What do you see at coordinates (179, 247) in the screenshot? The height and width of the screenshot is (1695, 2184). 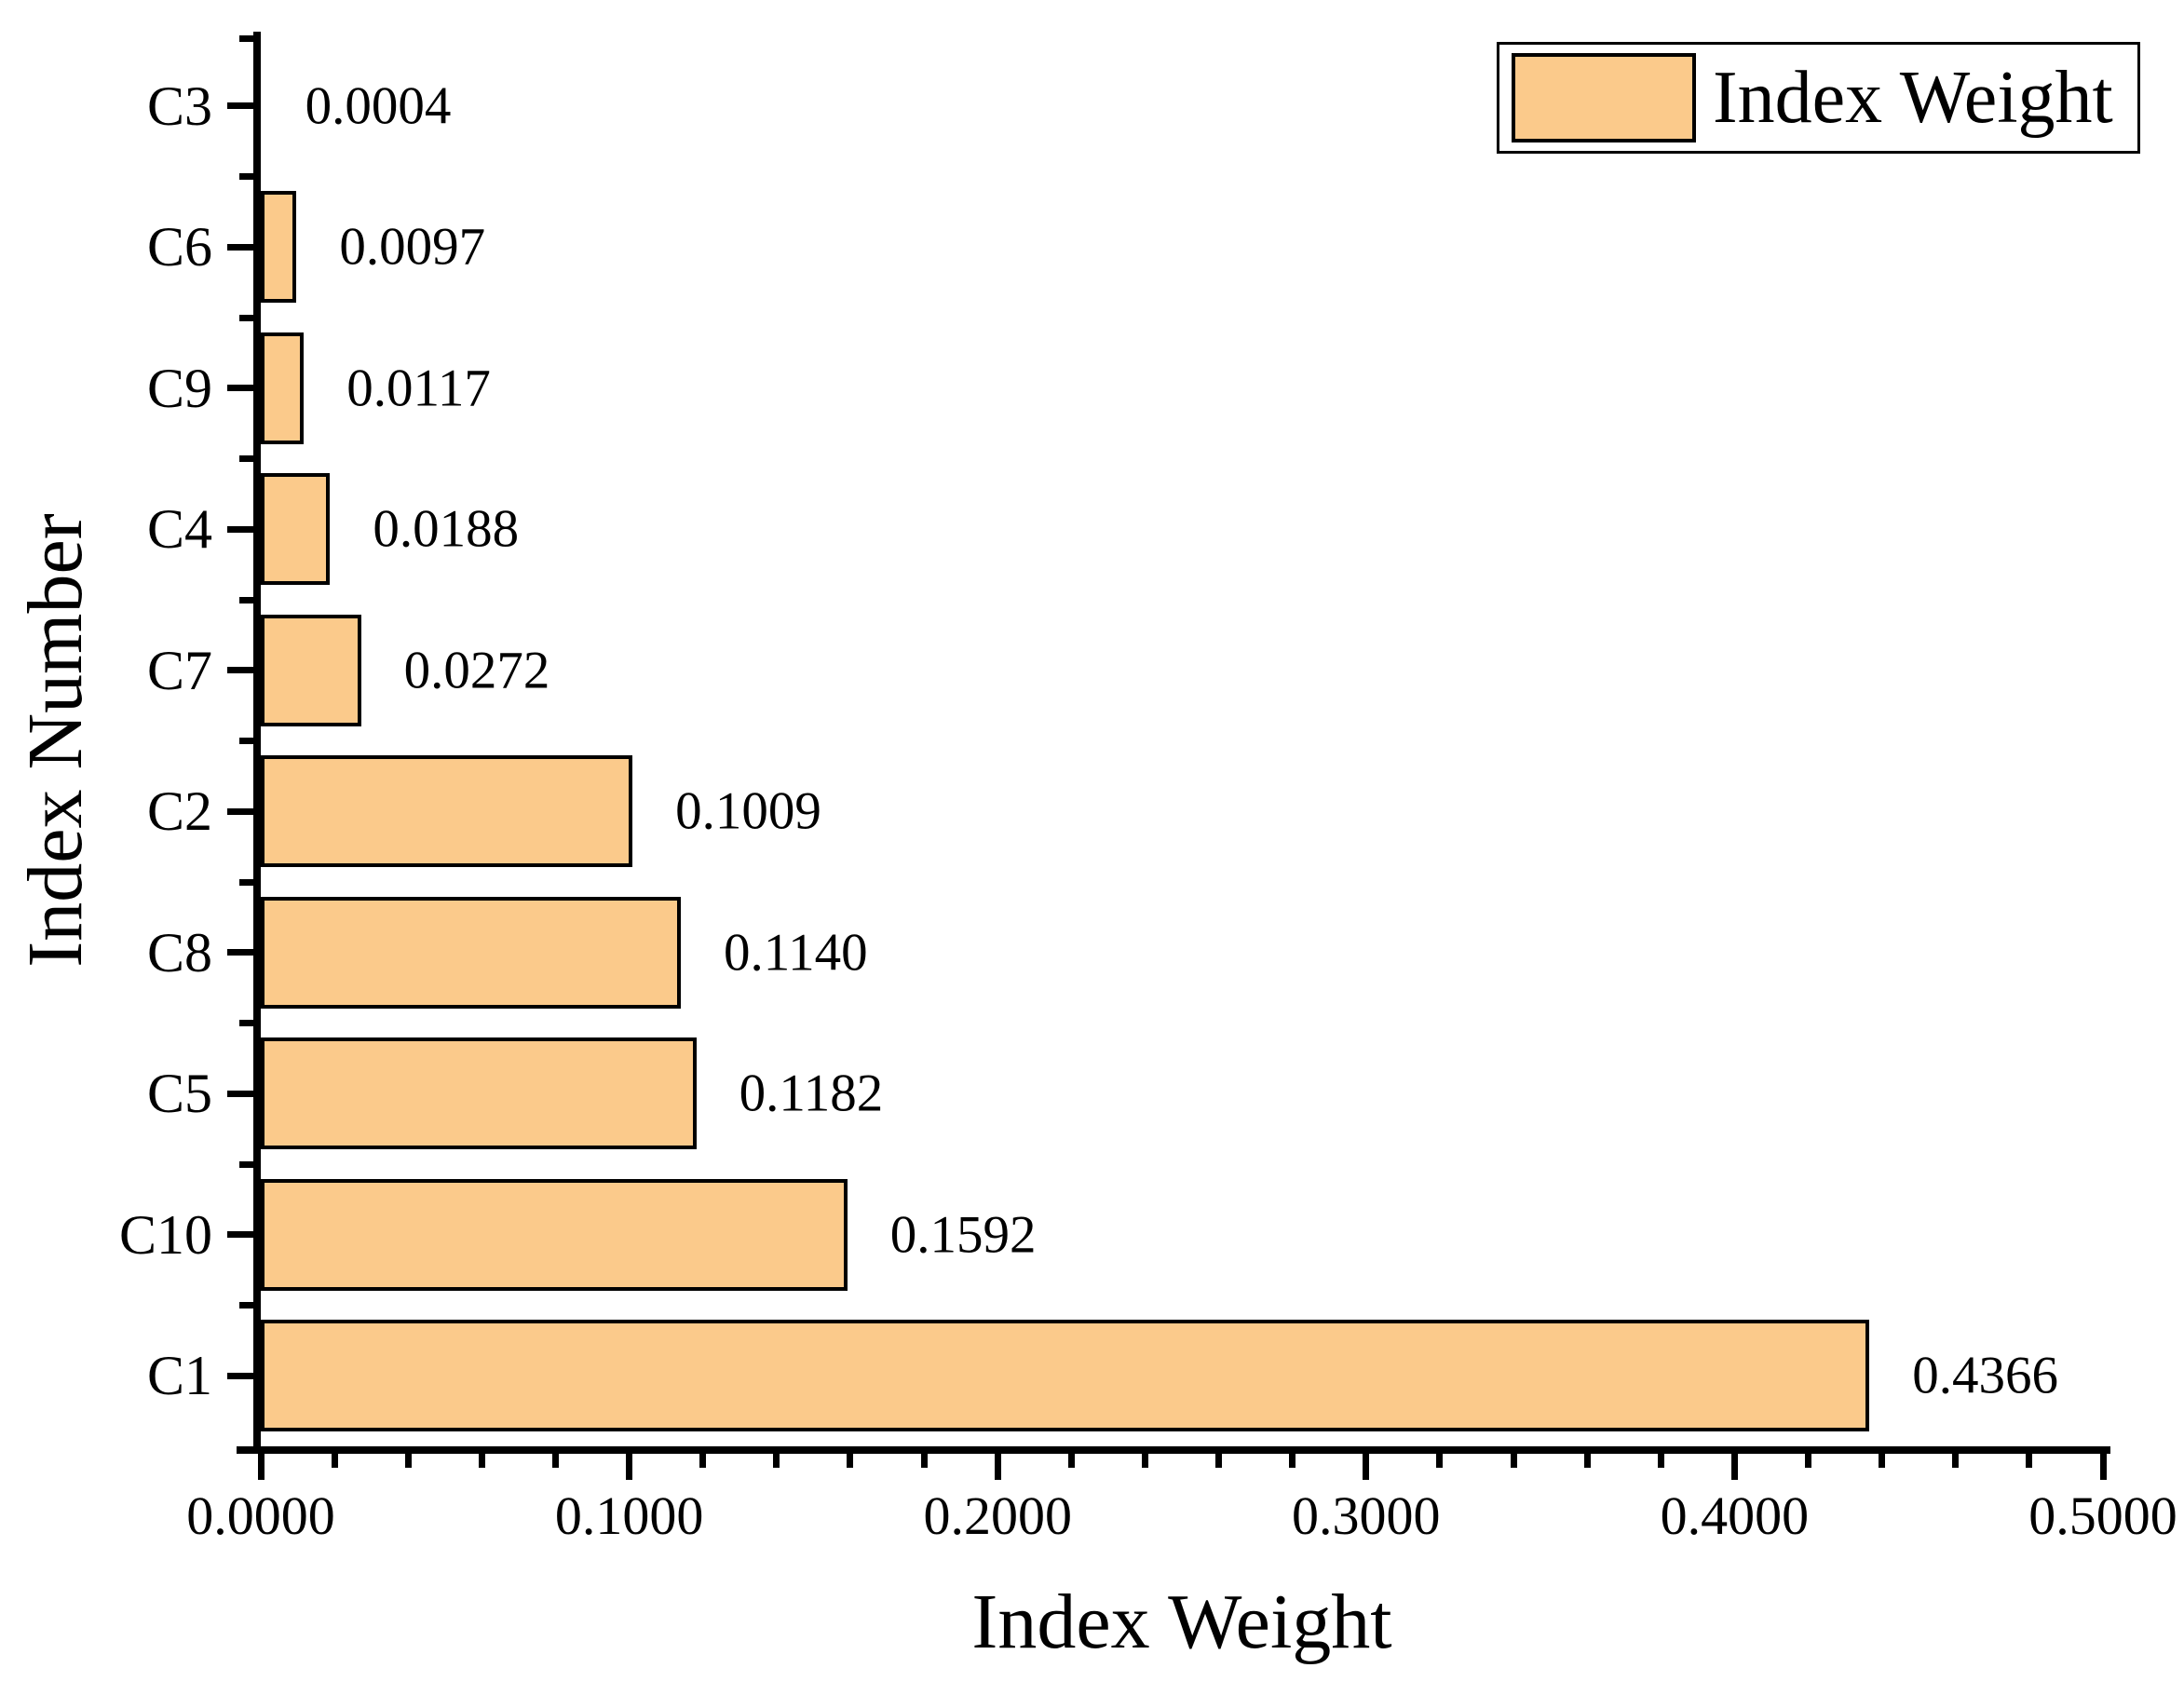 I see `y-category-label: C6` at bounding box center [179, 247].